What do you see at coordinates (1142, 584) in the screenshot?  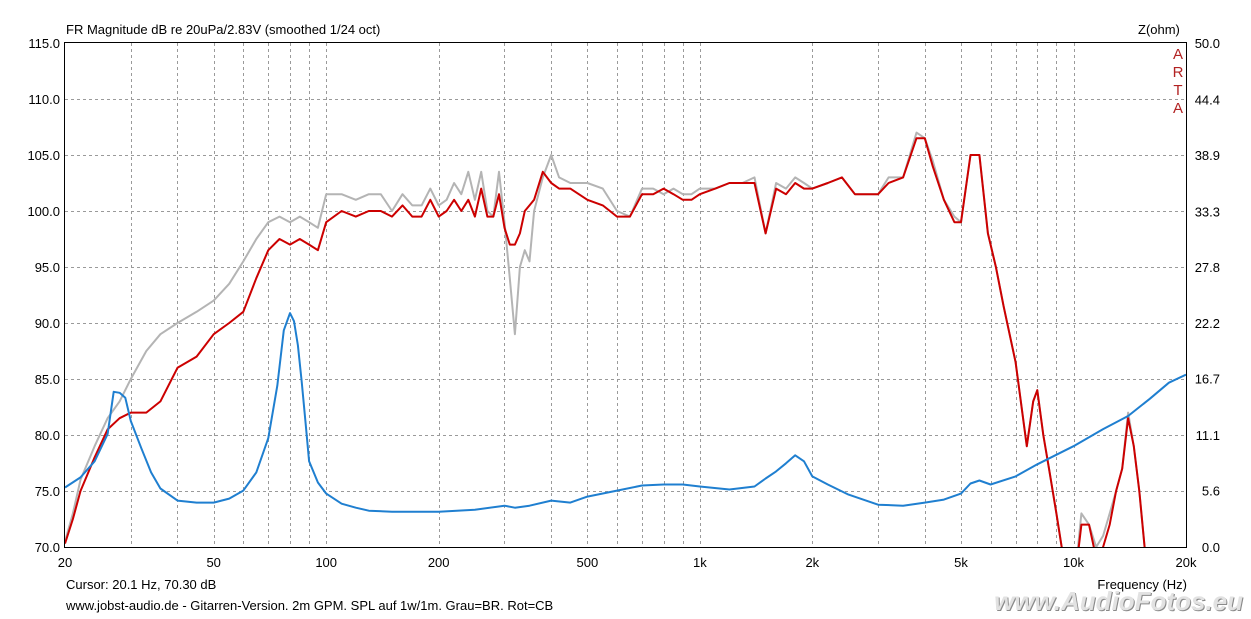 I see `x-axis-label: Frequency (Hz)` at bounding box center [1142, 584].